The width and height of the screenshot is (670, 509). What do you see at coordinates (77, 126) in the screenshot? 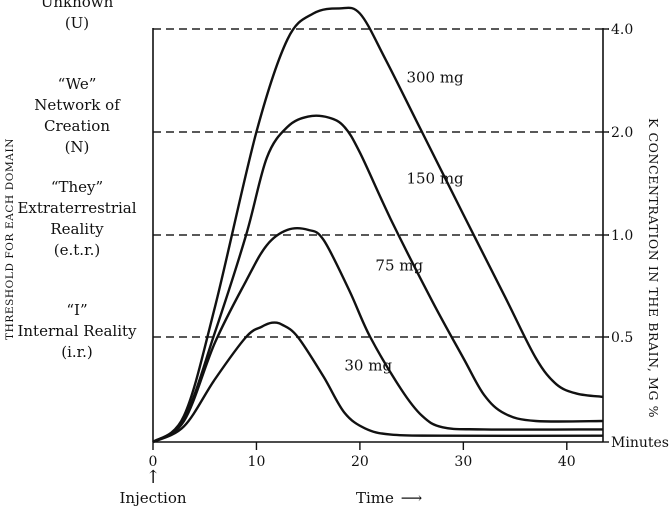
I see `domain-label-line: Creation` at bounding box center [77, 126].